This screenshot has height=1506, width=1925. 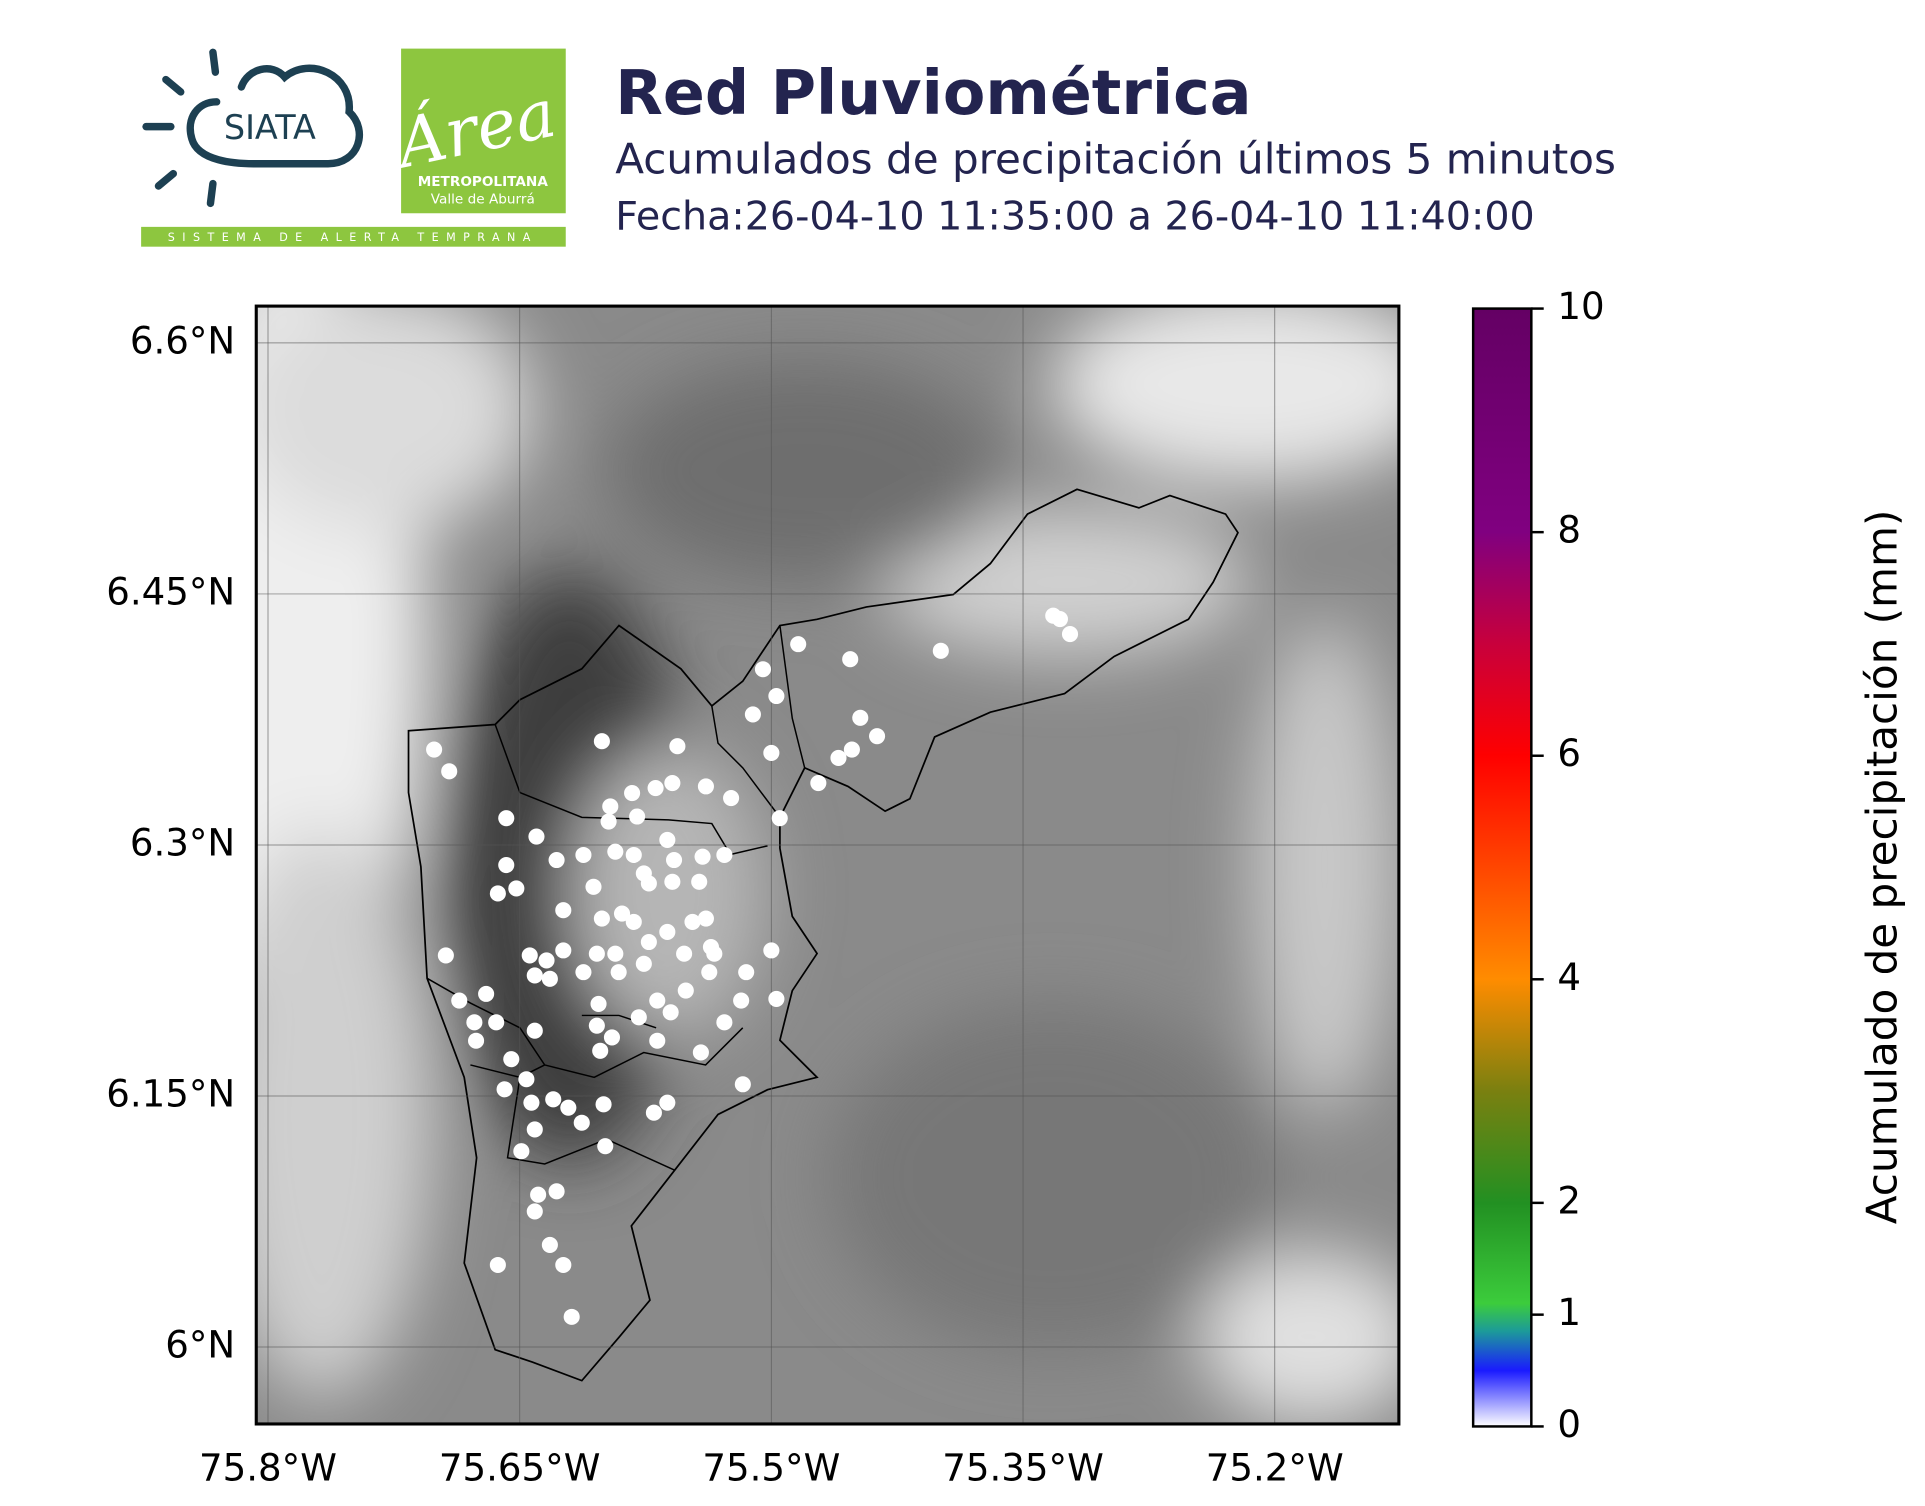 I want to click on y-tick-label: 6.15°N, so click(x=170, y=1093).